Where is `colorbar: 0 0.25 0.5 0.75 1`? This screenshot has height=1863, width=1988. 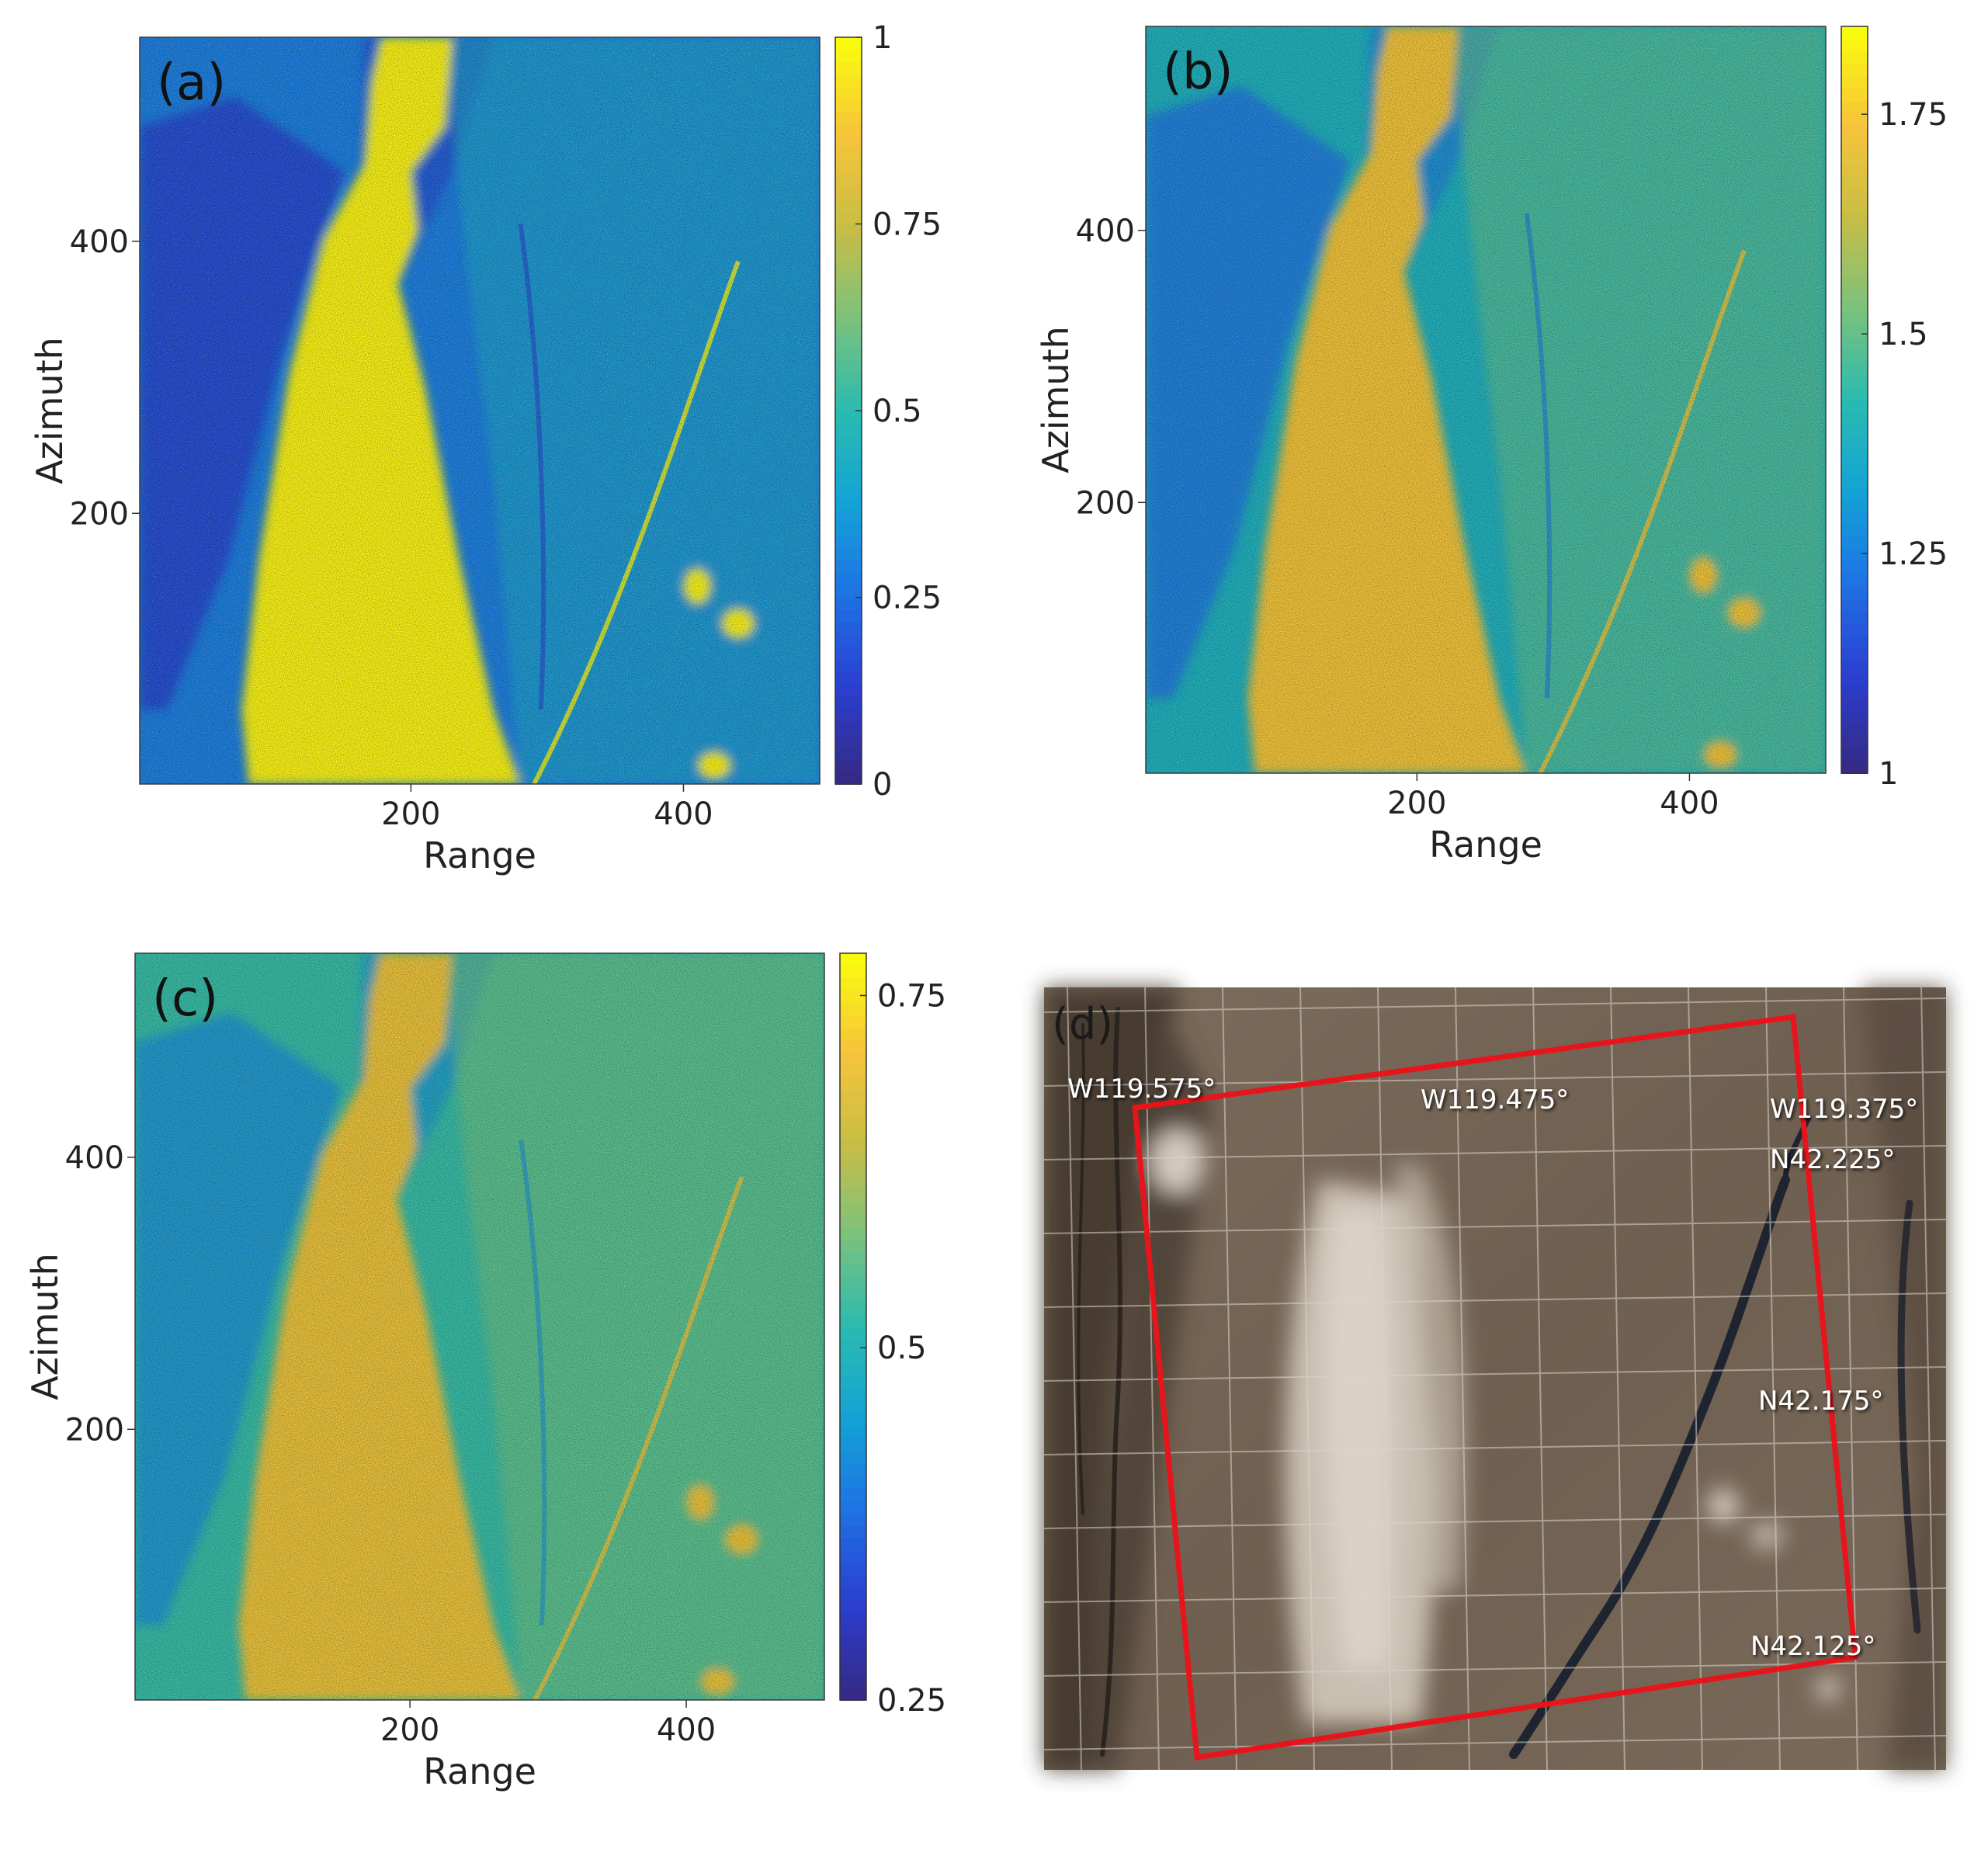
colorbar: 0 0.25 0.5 0.75 1 is located at coordinates (888, 411).